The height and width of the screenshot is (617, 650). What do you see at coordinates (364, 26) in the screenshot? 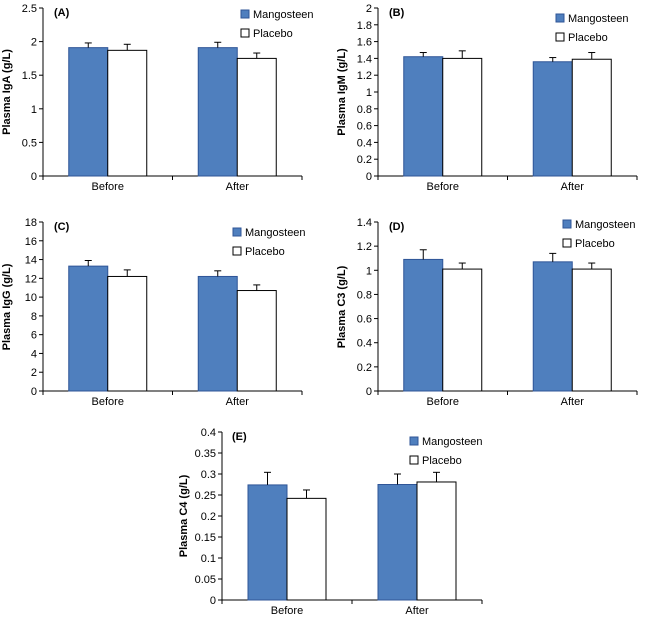
I see `y-tick-label: 1.8` at bounding box center [364, 26].